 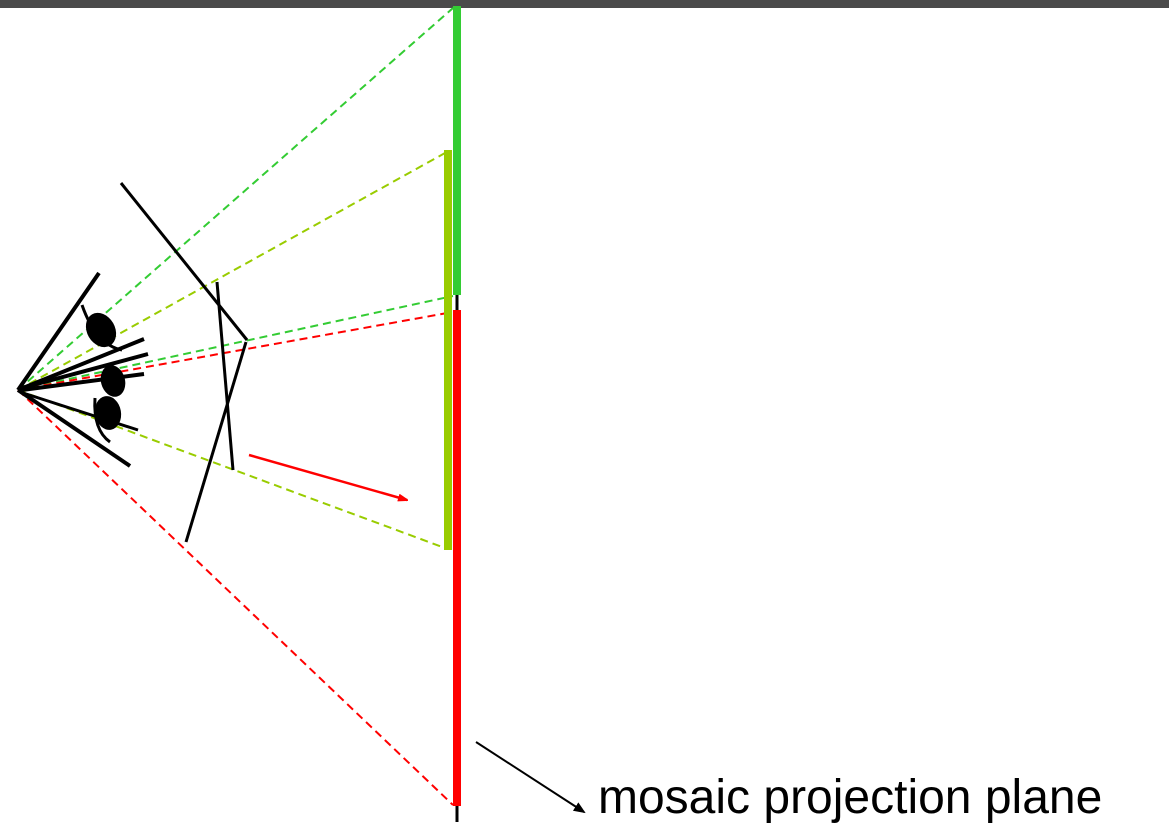 What do you see at coordinates (850, 797) in the screenshot?
I see `caption-mosaic-projection-plane: mosaic projection plane` at bounding box center [850, 797].